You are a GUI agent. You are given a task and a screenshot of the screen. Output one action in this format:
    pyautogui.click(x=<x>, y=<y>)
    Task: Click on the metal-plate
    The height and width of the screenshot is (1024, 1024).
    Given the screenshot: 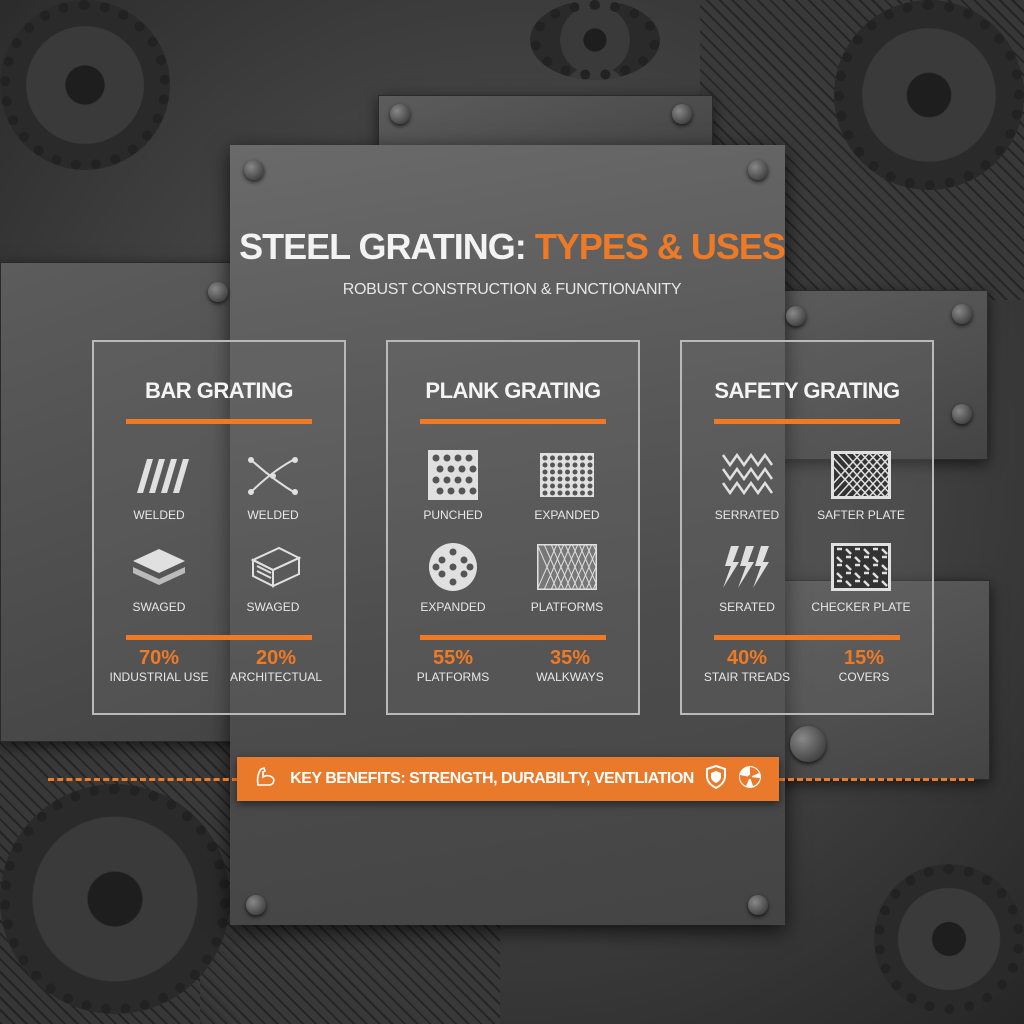 What is the action you would take?
    pyautogui.click(x=125, y=502)
    